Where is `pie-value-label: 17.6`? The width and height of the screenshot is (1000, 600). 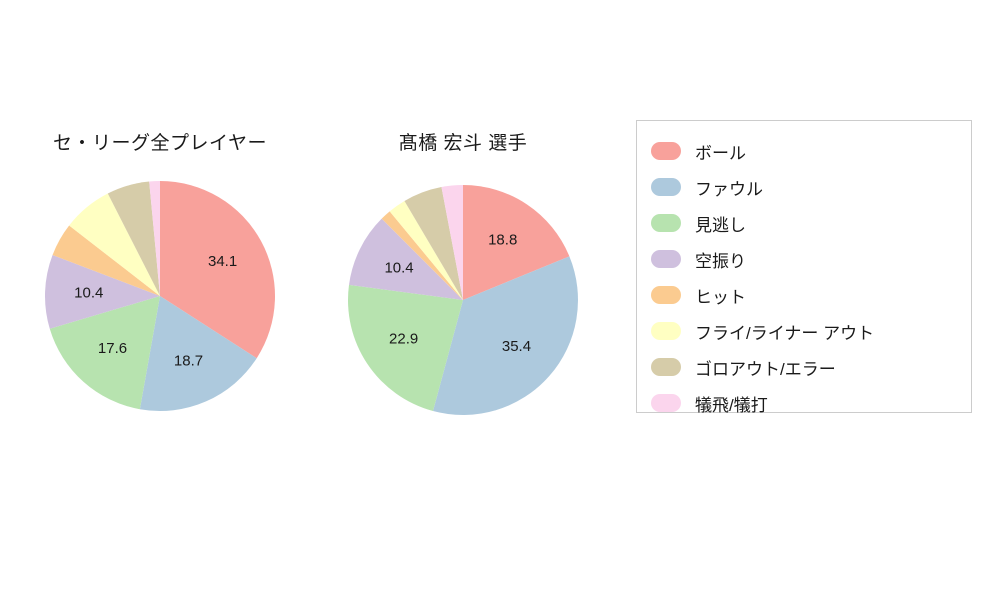
pie-value-label: 17.6 is located at coordinates (112, 348).